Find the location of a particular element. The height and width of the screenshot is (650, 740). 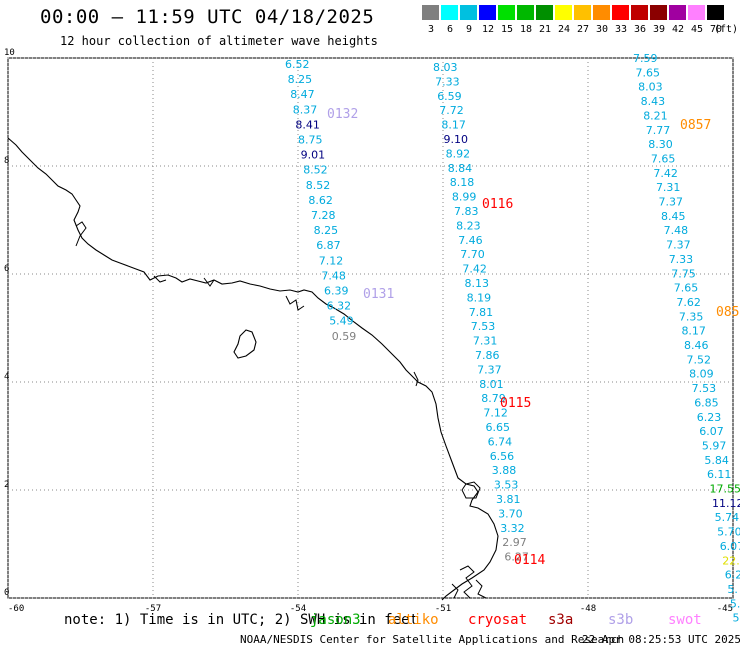

wave-height-value: 7.12 is located at coordinates (331, 260).